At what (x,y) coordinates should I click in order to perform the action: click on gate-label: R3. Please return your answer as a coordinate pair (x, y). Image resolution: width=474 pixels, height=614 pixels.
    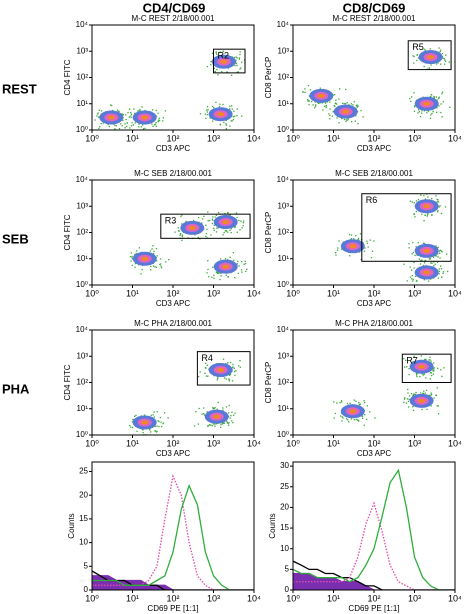
    Looking at the image, I should click on (171, 221).